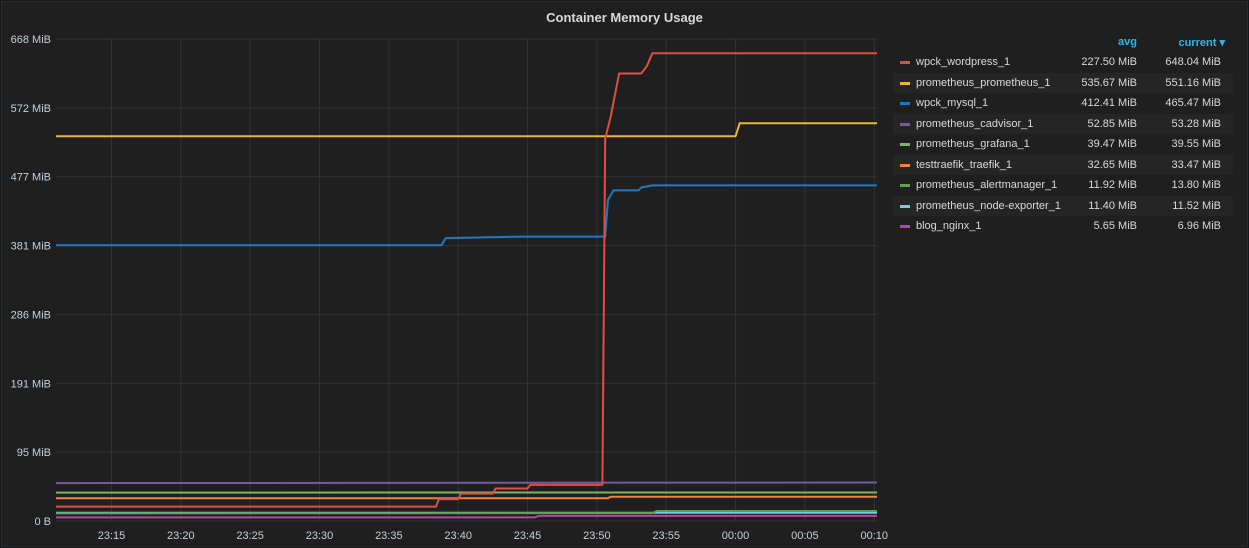 Image resolution: width=1249 pixels, height=548 pixels. Describe the element at coordinates (1063, 164) in the screenshot. I see `legend-item: testtraefik_traefik_1 32.65 MiB 33.47 MiB` at that location.